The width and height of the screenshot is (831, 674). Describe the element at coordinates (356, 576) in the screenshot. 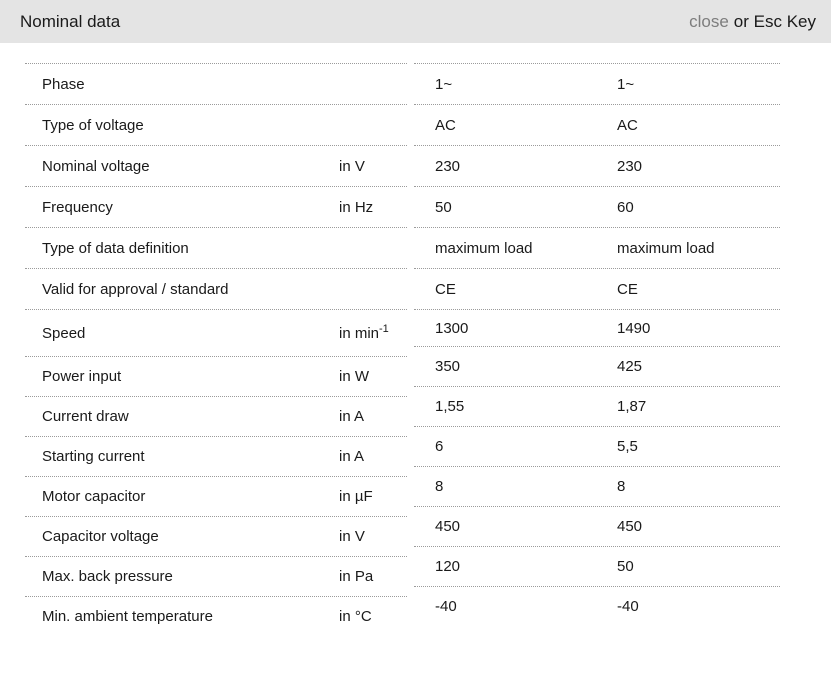

I see `spec-unit: in Pa` at that location.